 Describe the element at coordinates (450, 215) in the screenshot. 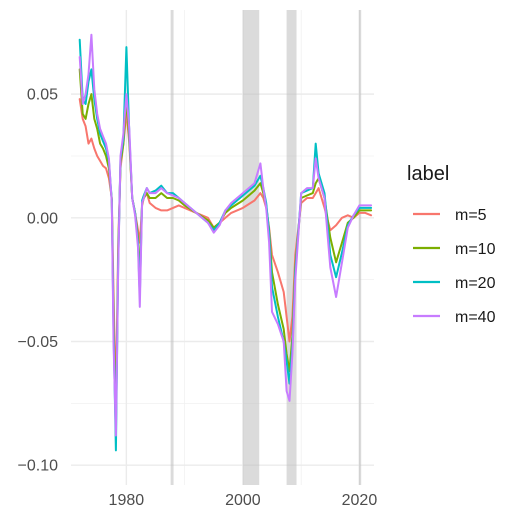

I see `legend-item: m=5` at that location.